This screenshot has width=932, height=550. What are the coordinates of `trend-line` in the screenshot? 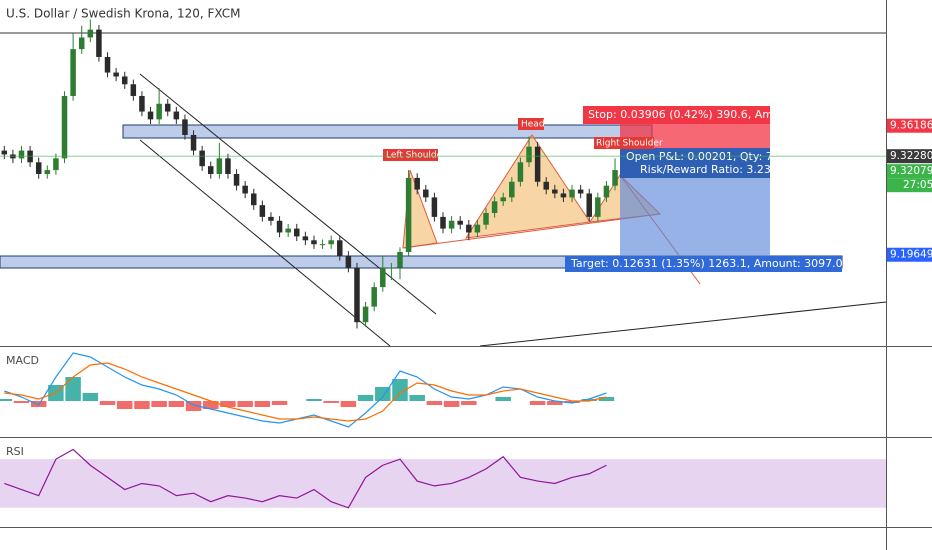 It's located at (683, 324).